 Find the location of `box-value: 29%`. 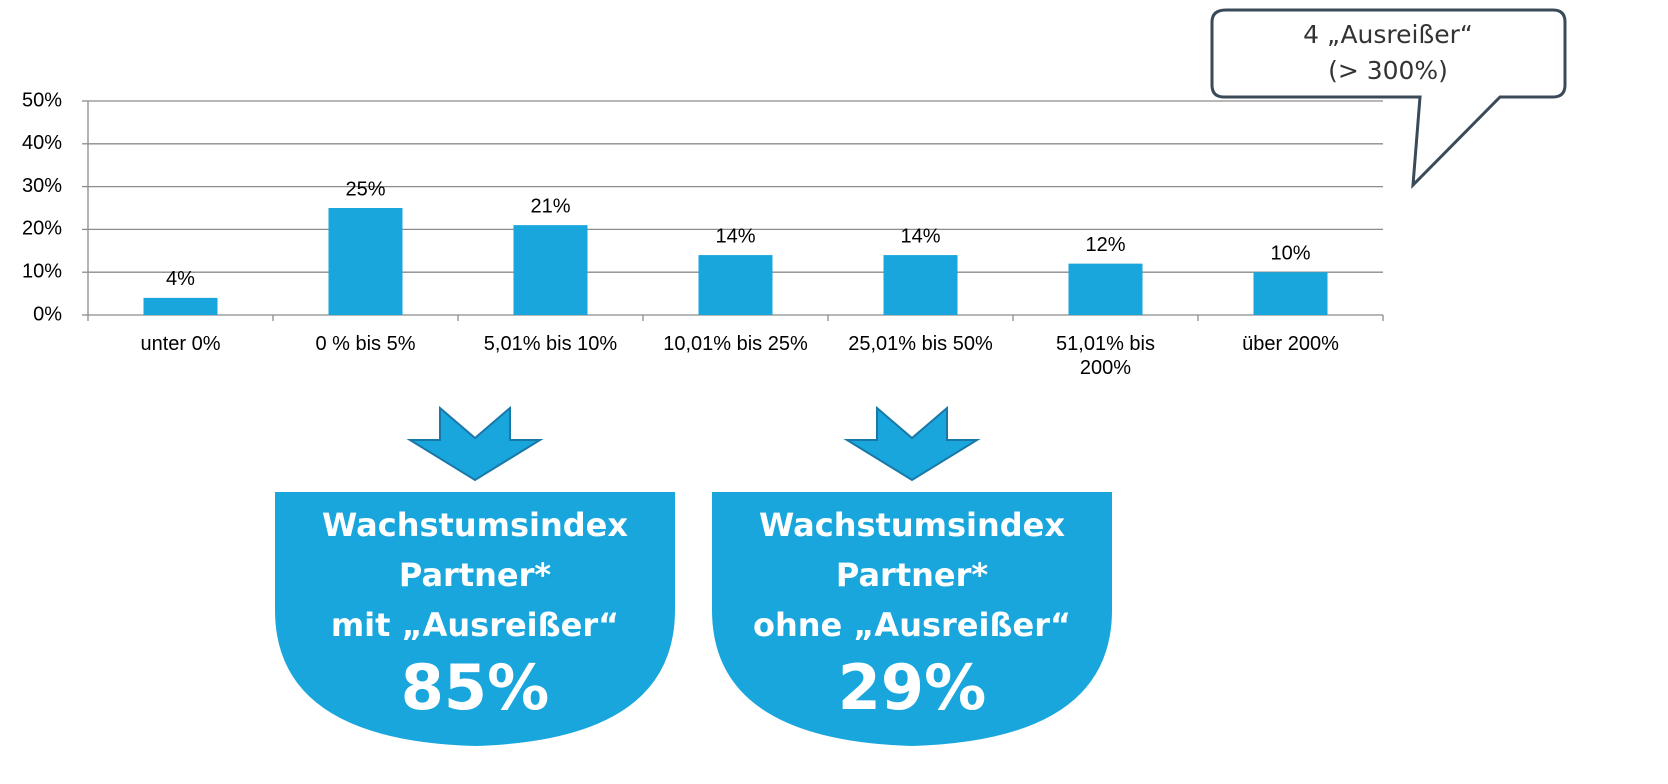

box-value: 29% is located at coordinates (912, 687).